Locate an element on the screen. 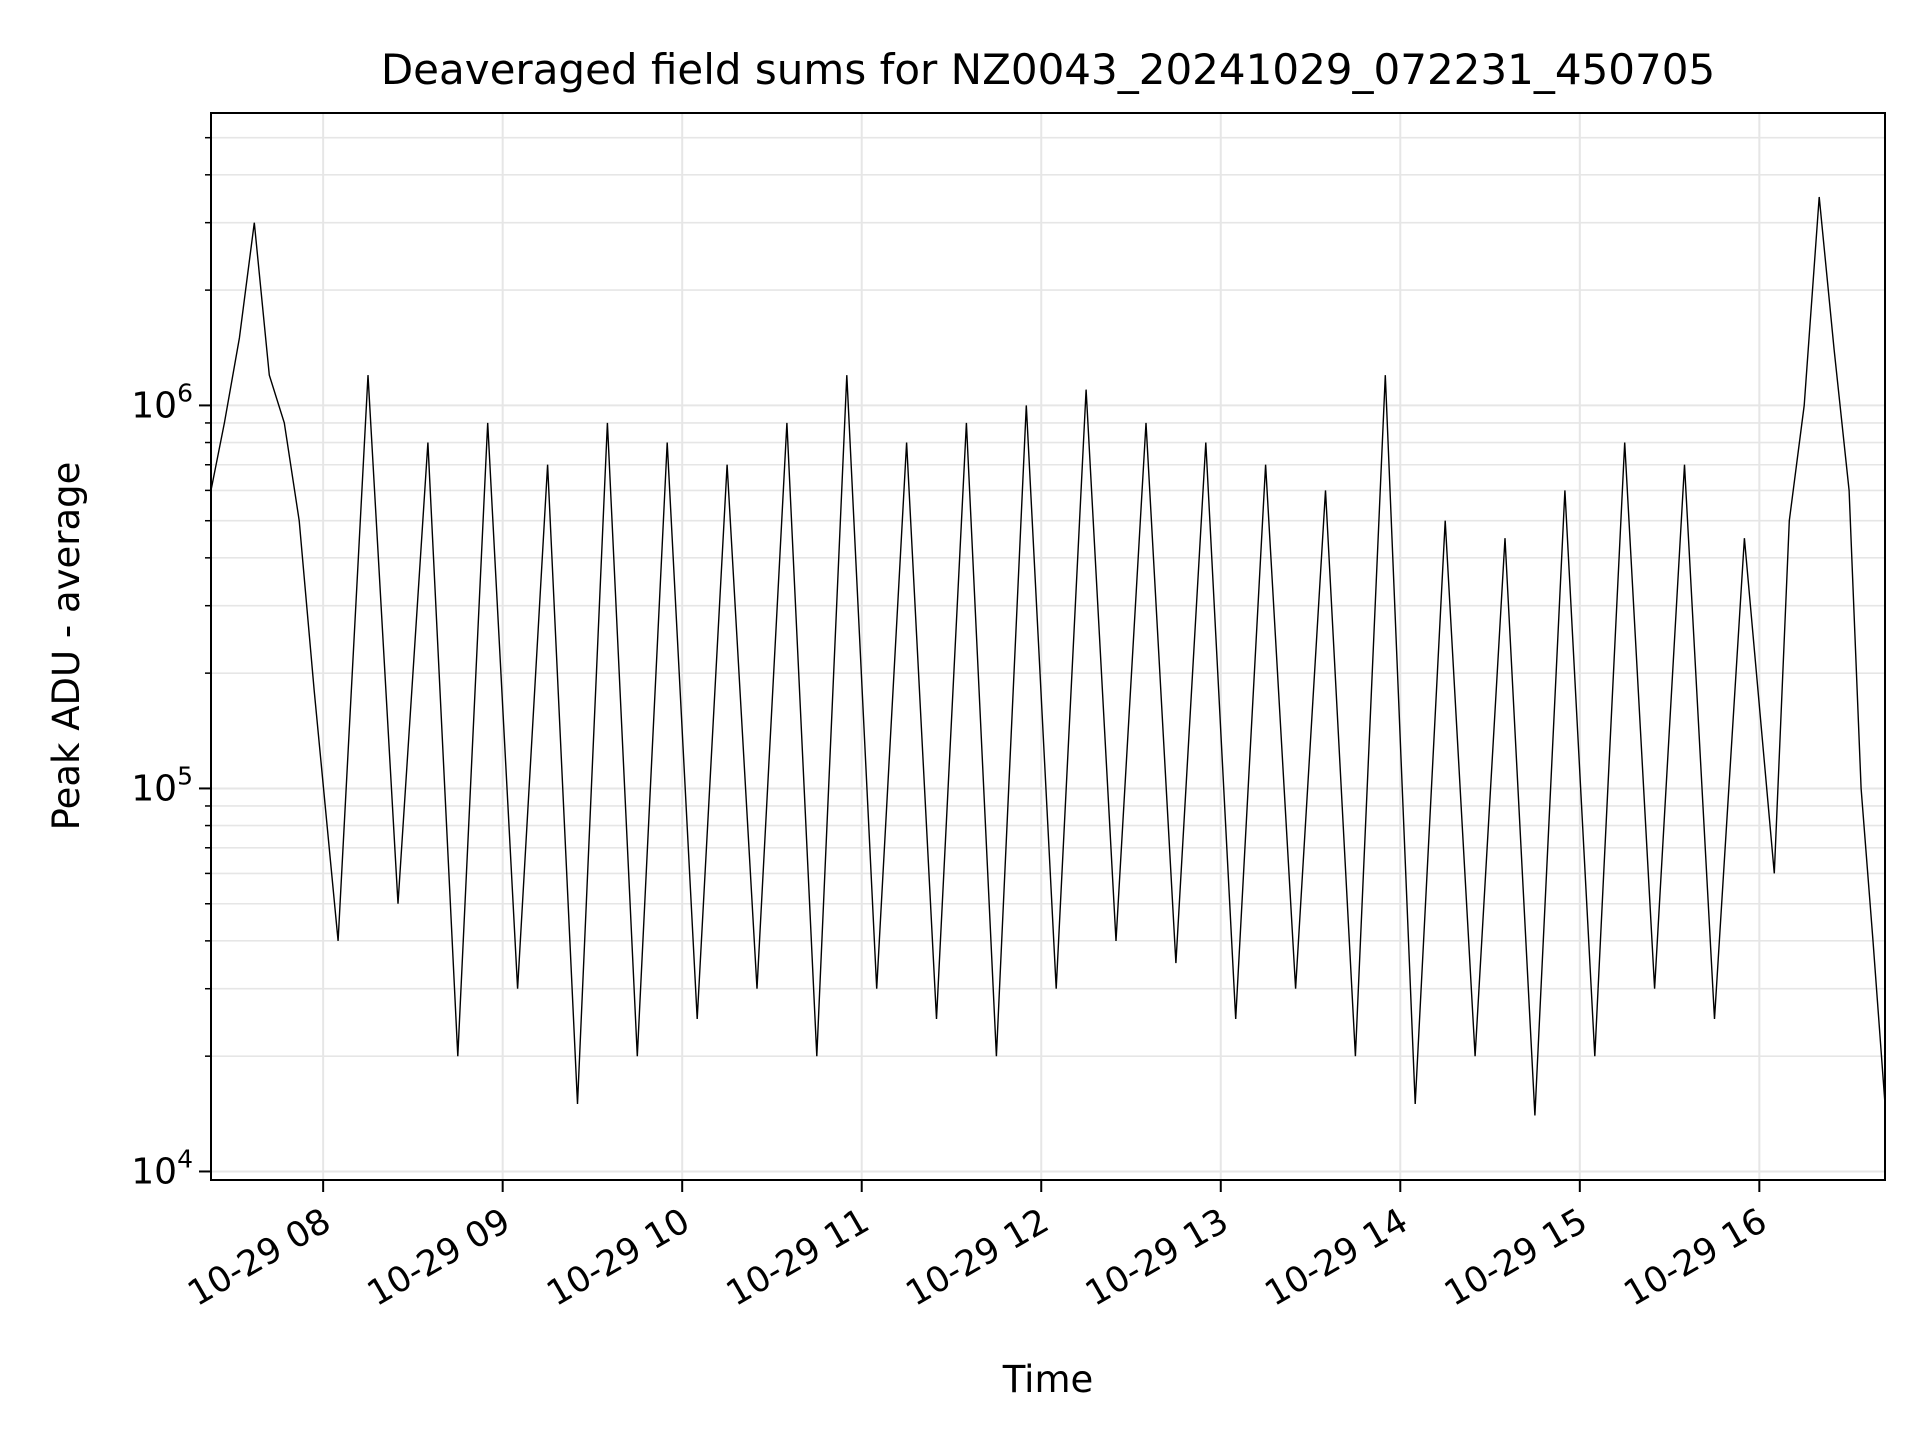 The width and height of the screenshot is (1920, 1440). y-tick-label: 10⁶ is located at coordinates (162, 402).